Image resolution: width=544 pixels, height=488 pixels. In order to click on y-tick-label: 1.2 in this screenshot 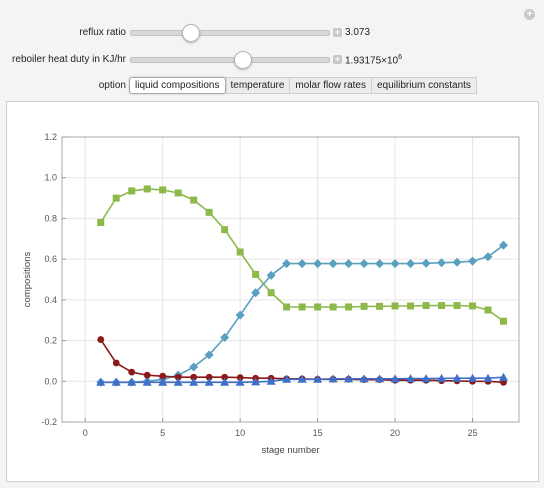, I will do `click(50, 137)`.